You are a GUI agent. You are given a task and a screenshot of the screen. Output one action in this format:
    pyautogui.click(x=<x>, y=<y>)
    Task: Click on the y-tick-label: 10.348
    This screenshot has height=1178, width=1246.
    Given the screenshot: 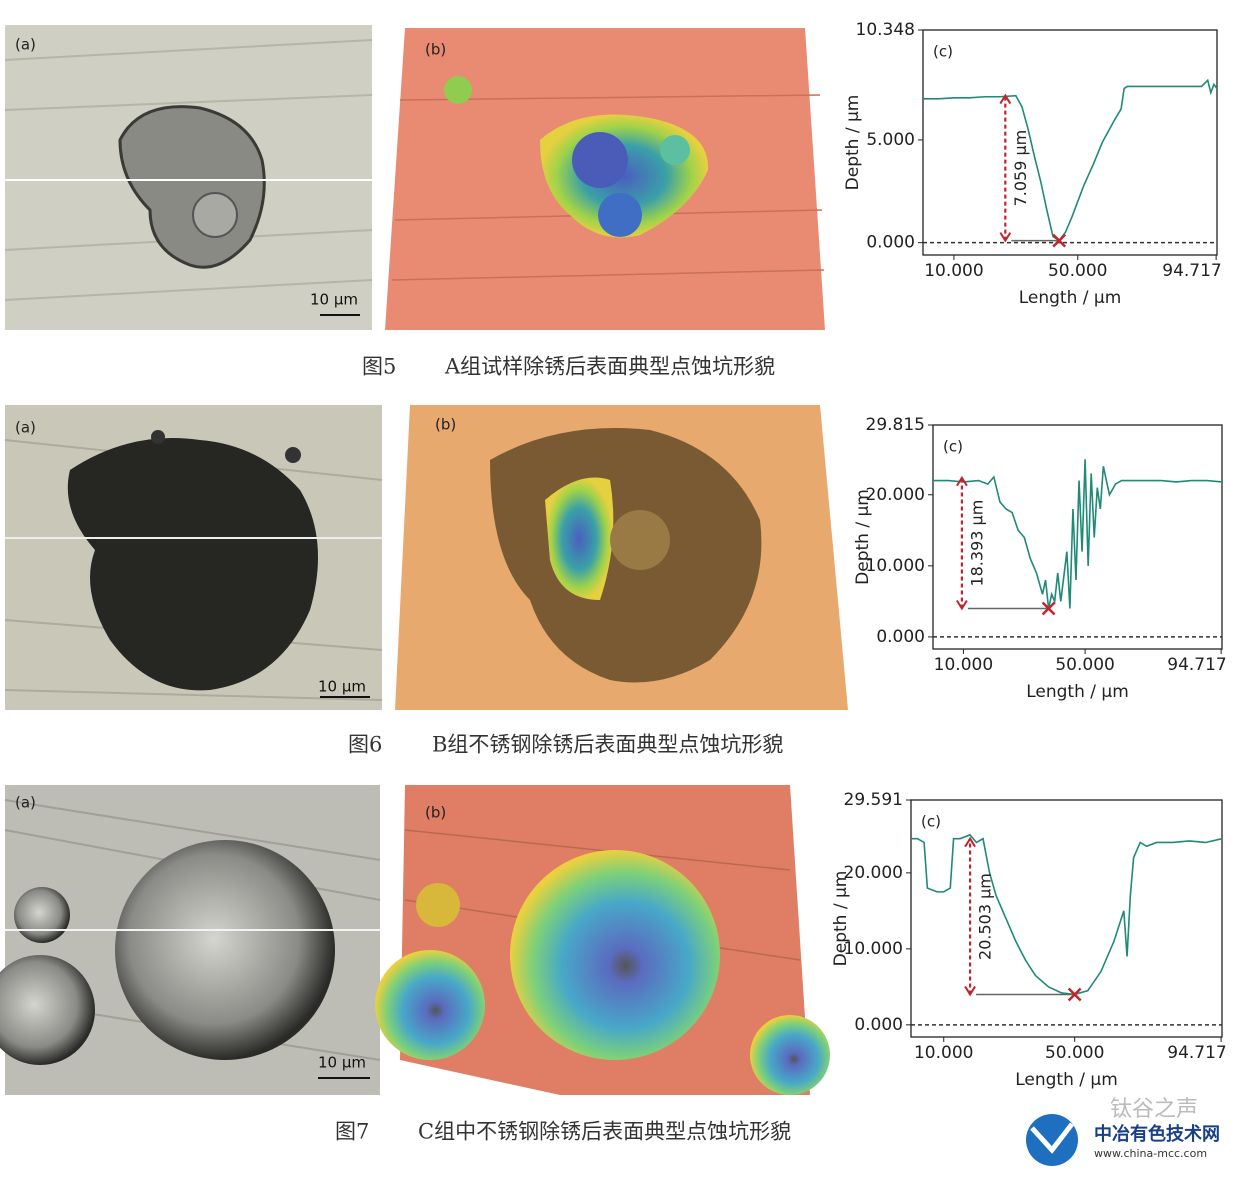 What is the action you would take?
    pyautogui.click(x=885, y=30)
    